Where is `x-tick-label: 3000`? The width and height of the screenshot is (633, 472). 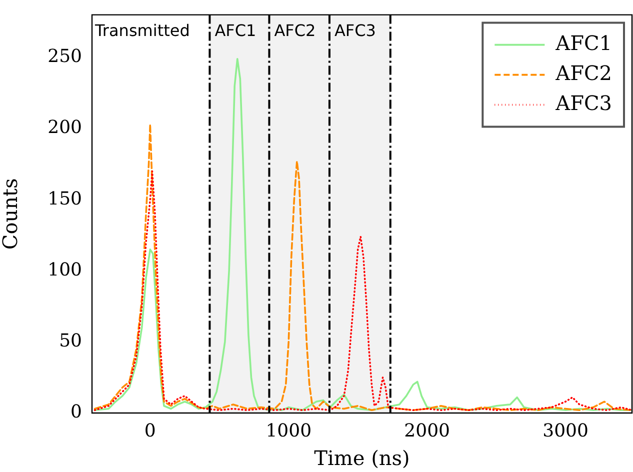 x-tick-label: 3000 is located at coordinates (565, 431).